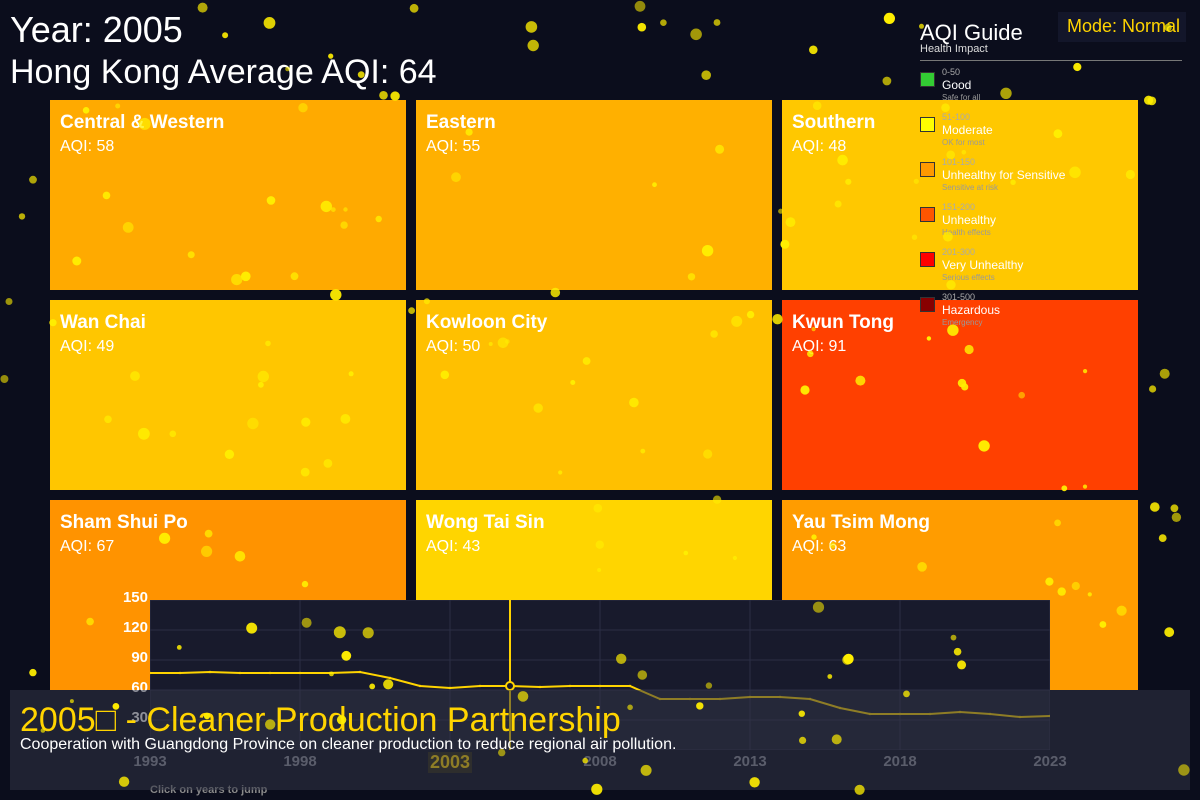 This screenshot has width=1200, height=800. Describe the element at coordinates (951, 72) in the screenshot. I see `guide-range: 0-50` at that location.